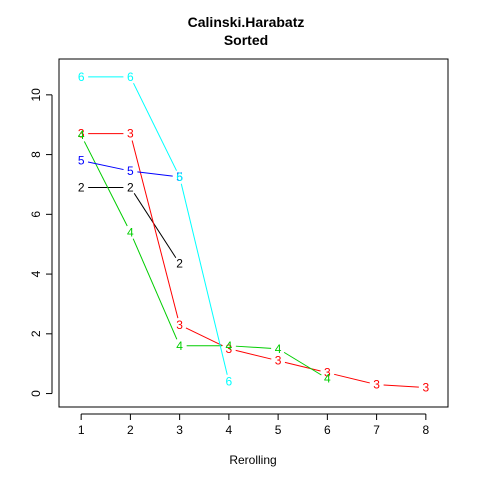 Image resolution: width=480 pixels, height=480 pixels. I want to click on x-tick-label: 3, so click(179, 430).